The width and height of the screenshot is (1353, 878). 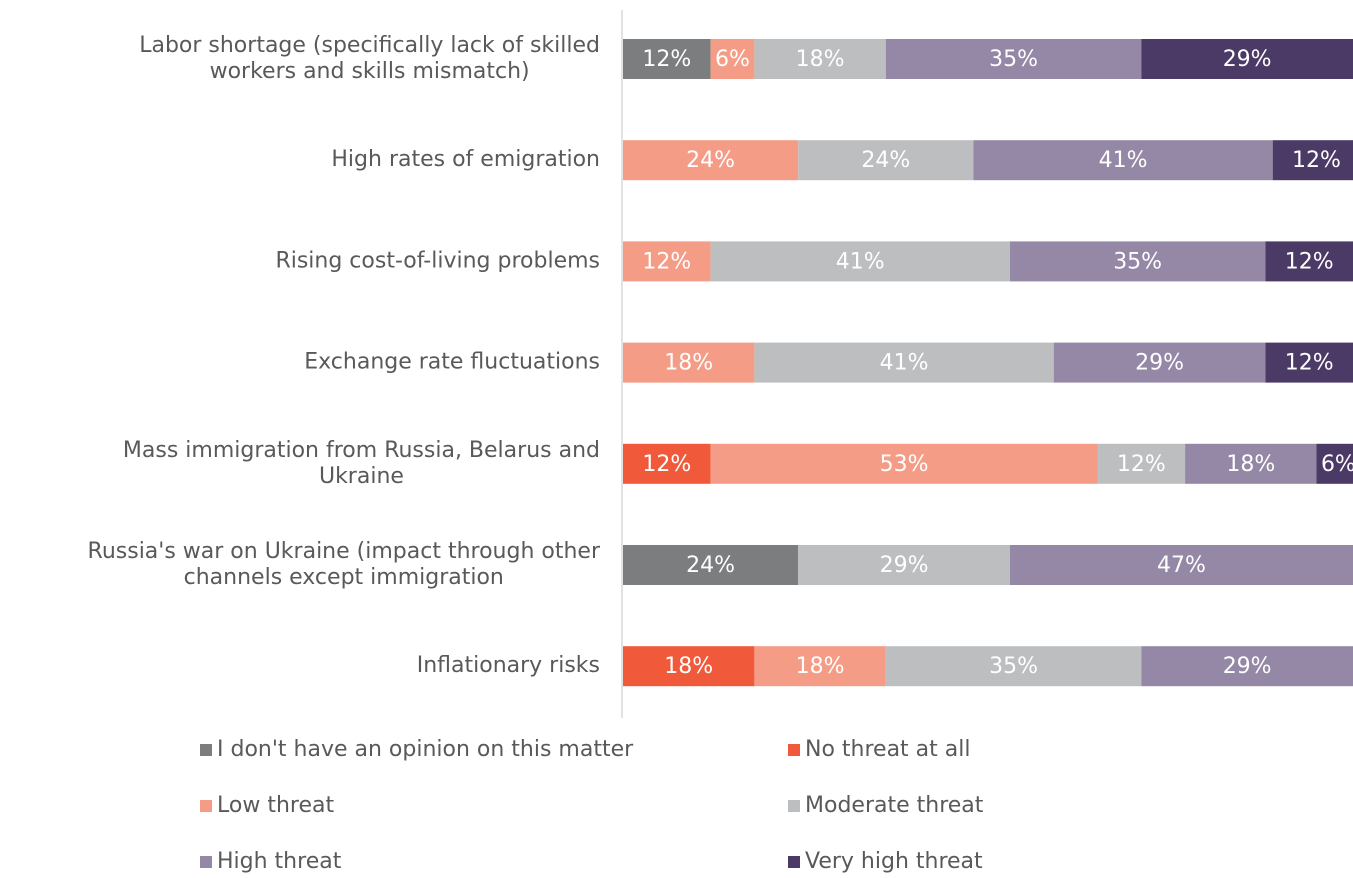 What do you see at coordinates (465, 159) in the screenshot?
I see `category-label: High rates of emigration` at bounding box center [465, 159].